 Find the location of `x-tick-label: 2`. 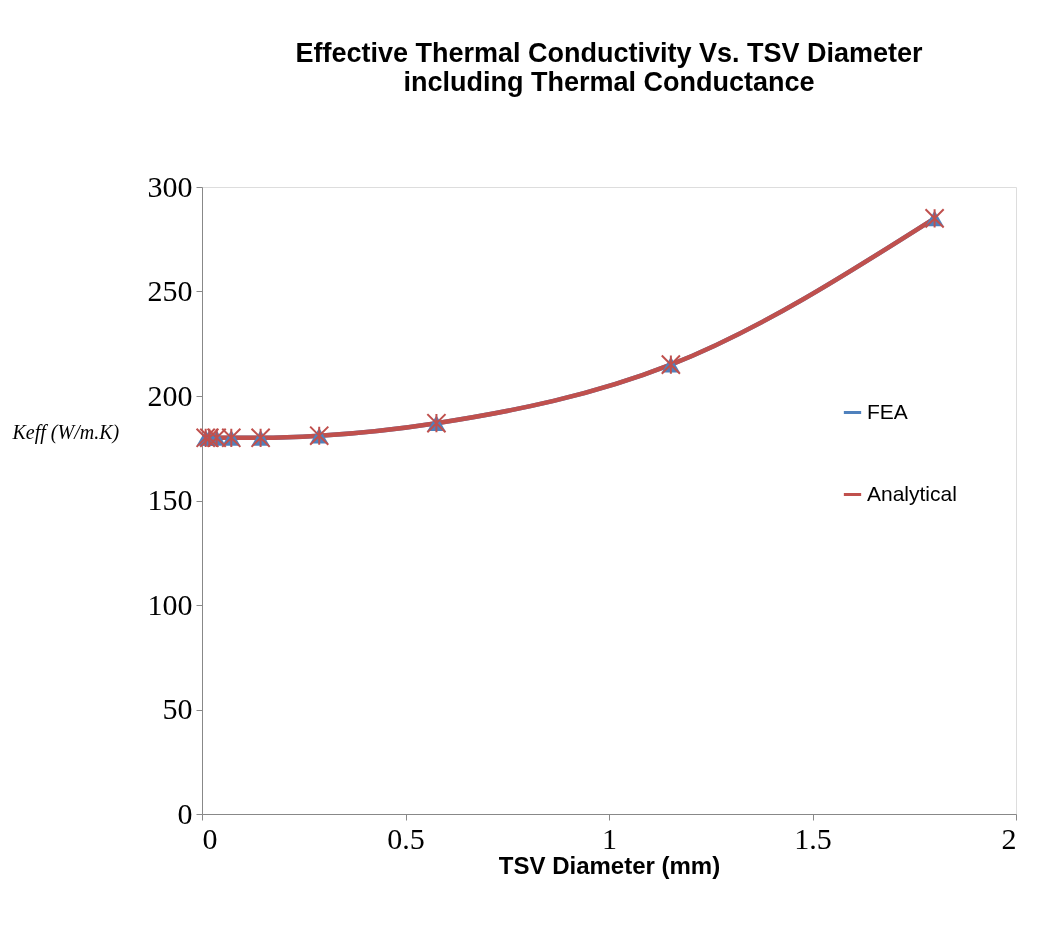

x-tick-label: 2 is located at coordinates (1009, 838).